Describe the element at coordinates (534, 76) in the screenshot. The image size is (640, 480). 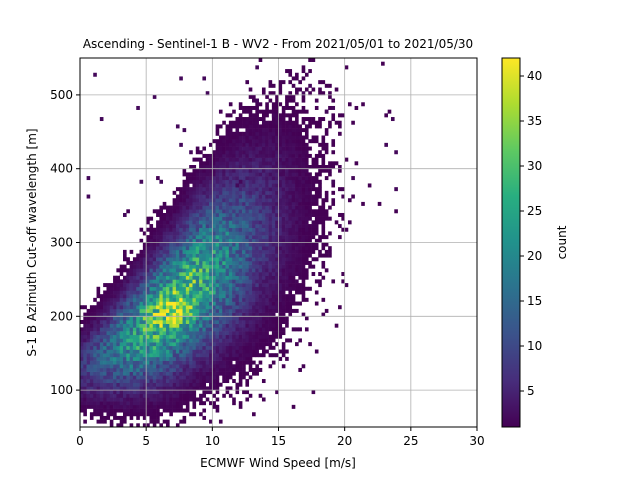
I see `colorbar-tick-label: 40` at that location.